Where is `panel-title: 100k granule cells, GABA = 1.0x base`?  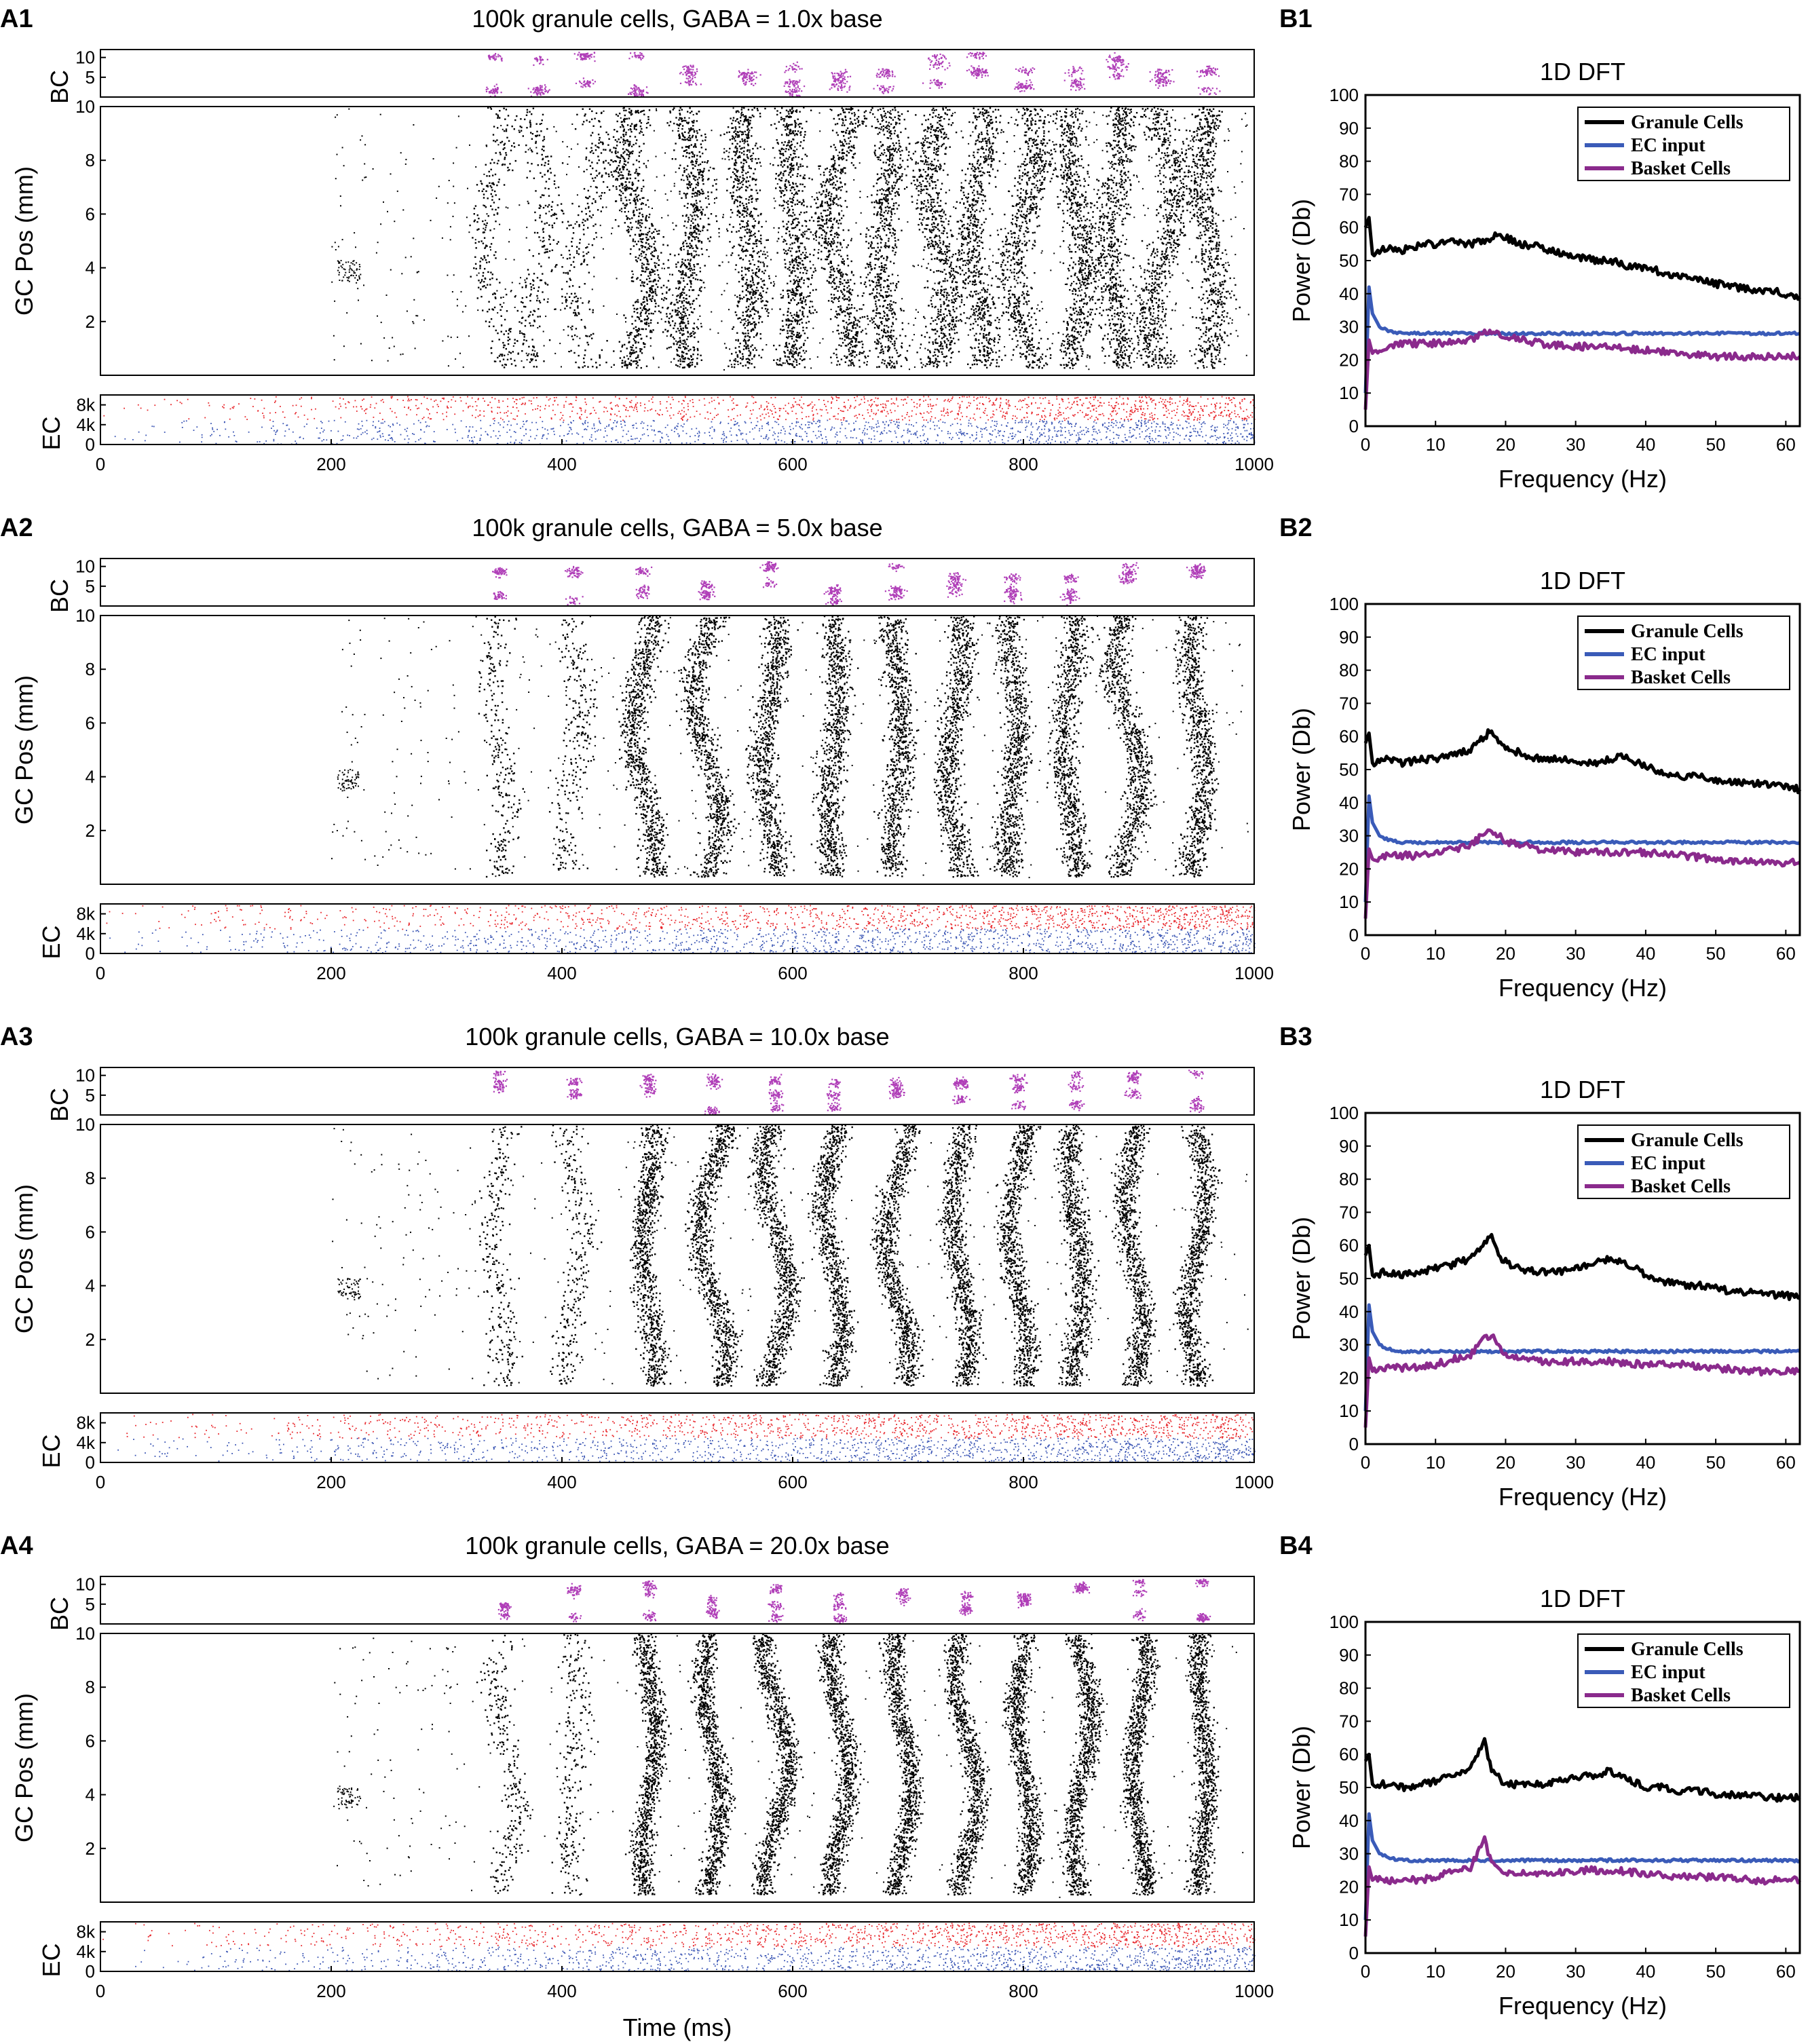
panel-title: 100k granule cells, GABA = 1.0x base is located at coordinates (677, 19).